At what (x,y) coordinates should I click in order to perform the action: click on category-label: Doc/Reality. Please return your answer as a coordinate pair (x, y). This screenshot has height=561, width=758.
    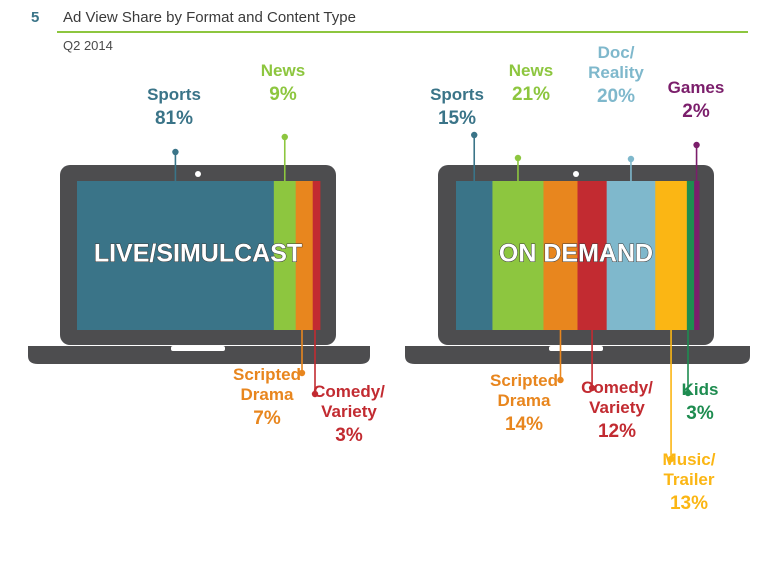
    Looking at the image, I should click on (616, 62).